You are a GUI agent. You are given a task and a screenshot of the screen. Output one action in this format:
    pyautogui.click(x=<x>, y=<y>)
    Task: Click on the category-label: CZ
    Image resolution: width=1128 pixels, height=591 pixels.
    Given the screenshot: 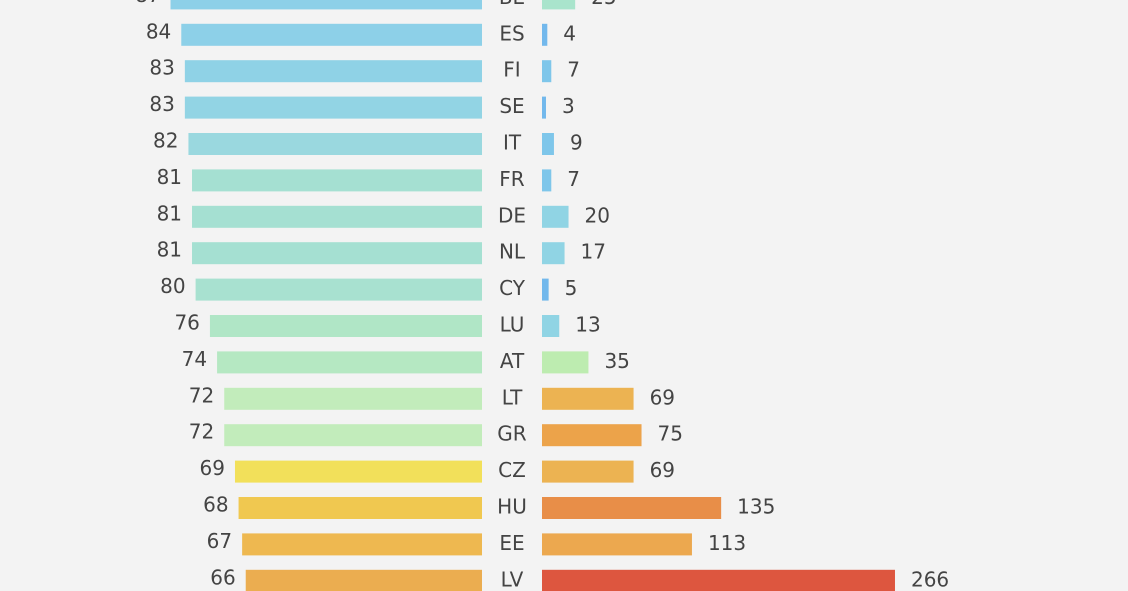 What is the action you would take?
    pyautogui.click(x=512, y=470)
    